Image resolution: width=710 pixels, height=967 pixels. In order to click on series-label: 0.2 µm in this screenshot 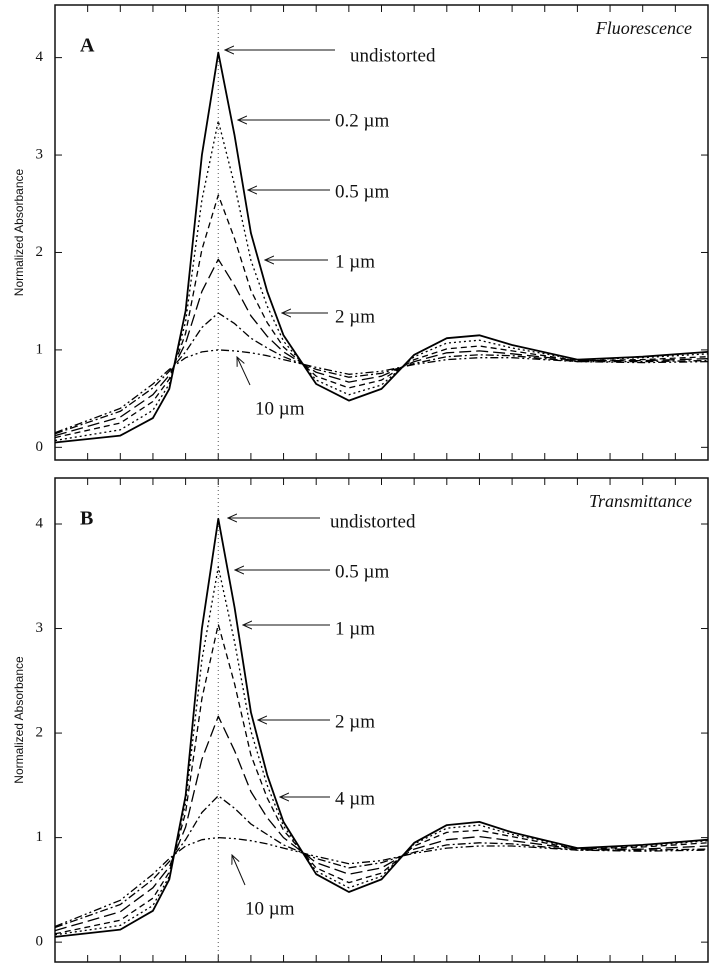, I will do `click(362, 120)`.